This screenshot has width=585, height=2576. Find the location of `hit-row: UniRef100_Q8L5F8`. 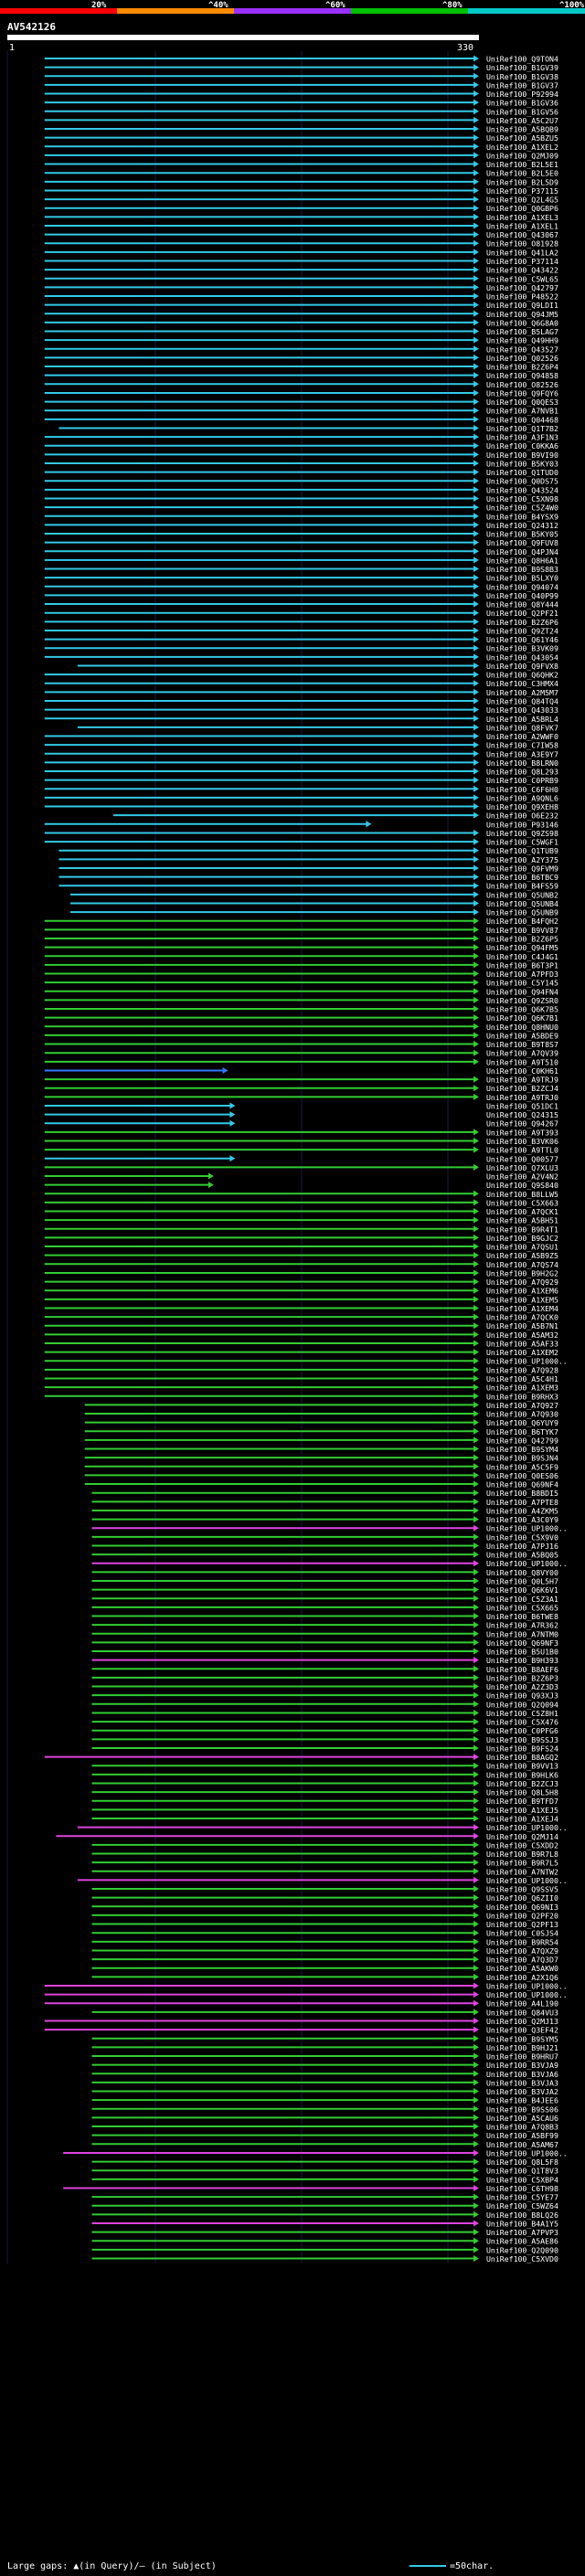

hit-row: UniRef100_Q8L5F8 is located at coordinates (325, 2162).